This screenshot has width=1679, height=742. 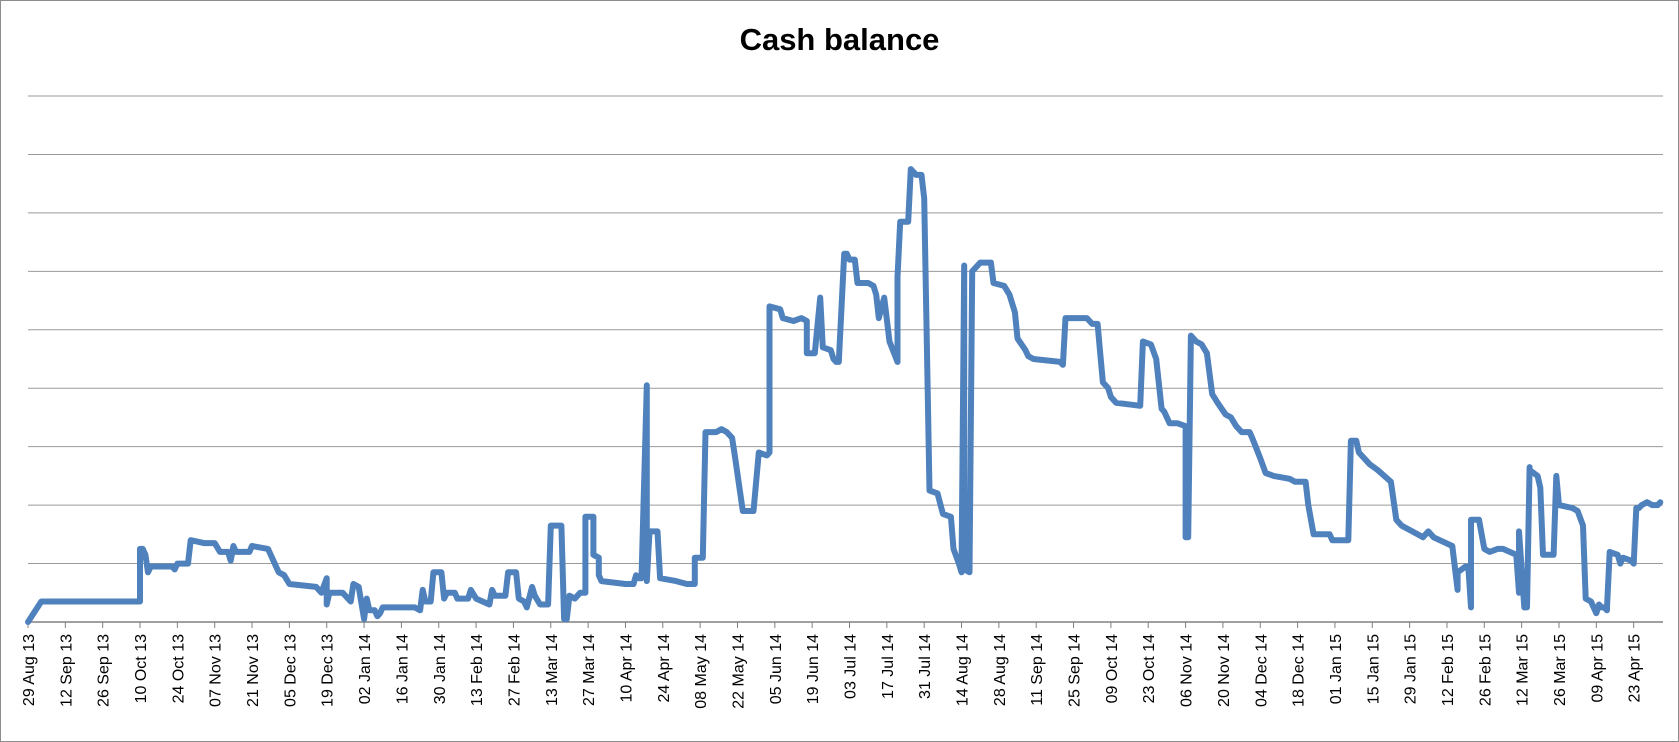 I want to click on x-tick-label: 07 Nov 13, so click(x=216, y=670).